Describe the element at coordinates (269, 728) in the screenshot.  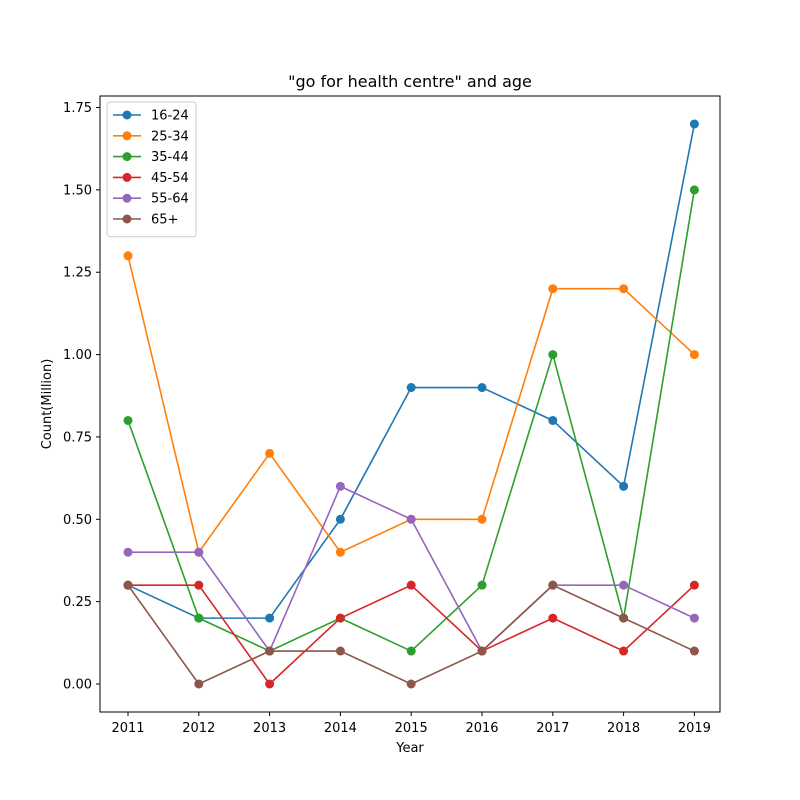
I see `x-tick-label: 2013` at that location.